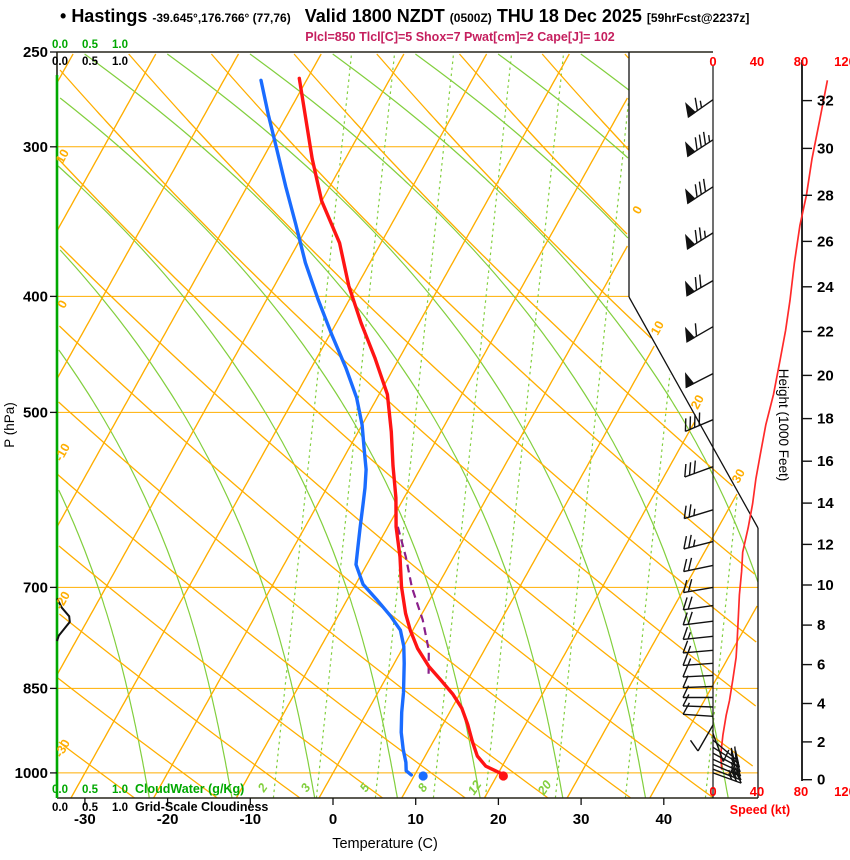 The height and width of the screenshot is (860, 850). I want to click on temperature-tick-label: -10, so click(250, 819).